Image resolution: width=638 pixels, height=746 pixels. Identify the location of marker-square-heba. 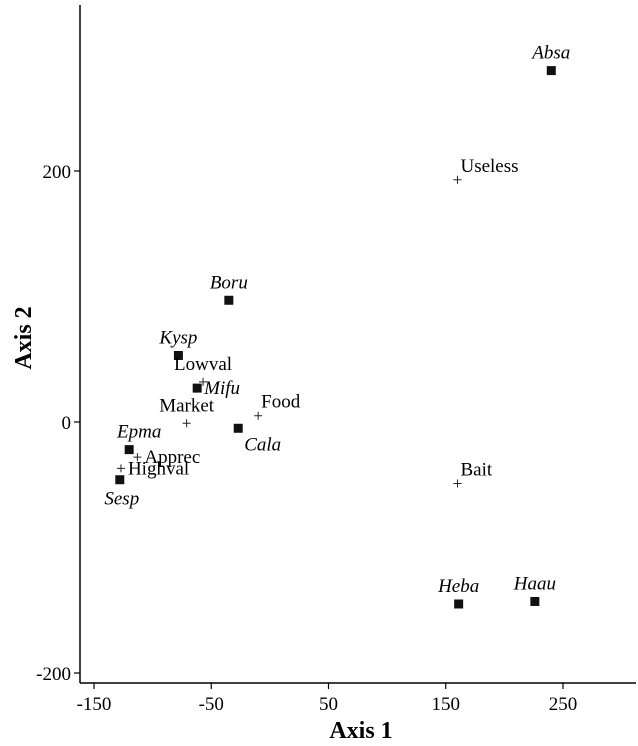
(458, 603).